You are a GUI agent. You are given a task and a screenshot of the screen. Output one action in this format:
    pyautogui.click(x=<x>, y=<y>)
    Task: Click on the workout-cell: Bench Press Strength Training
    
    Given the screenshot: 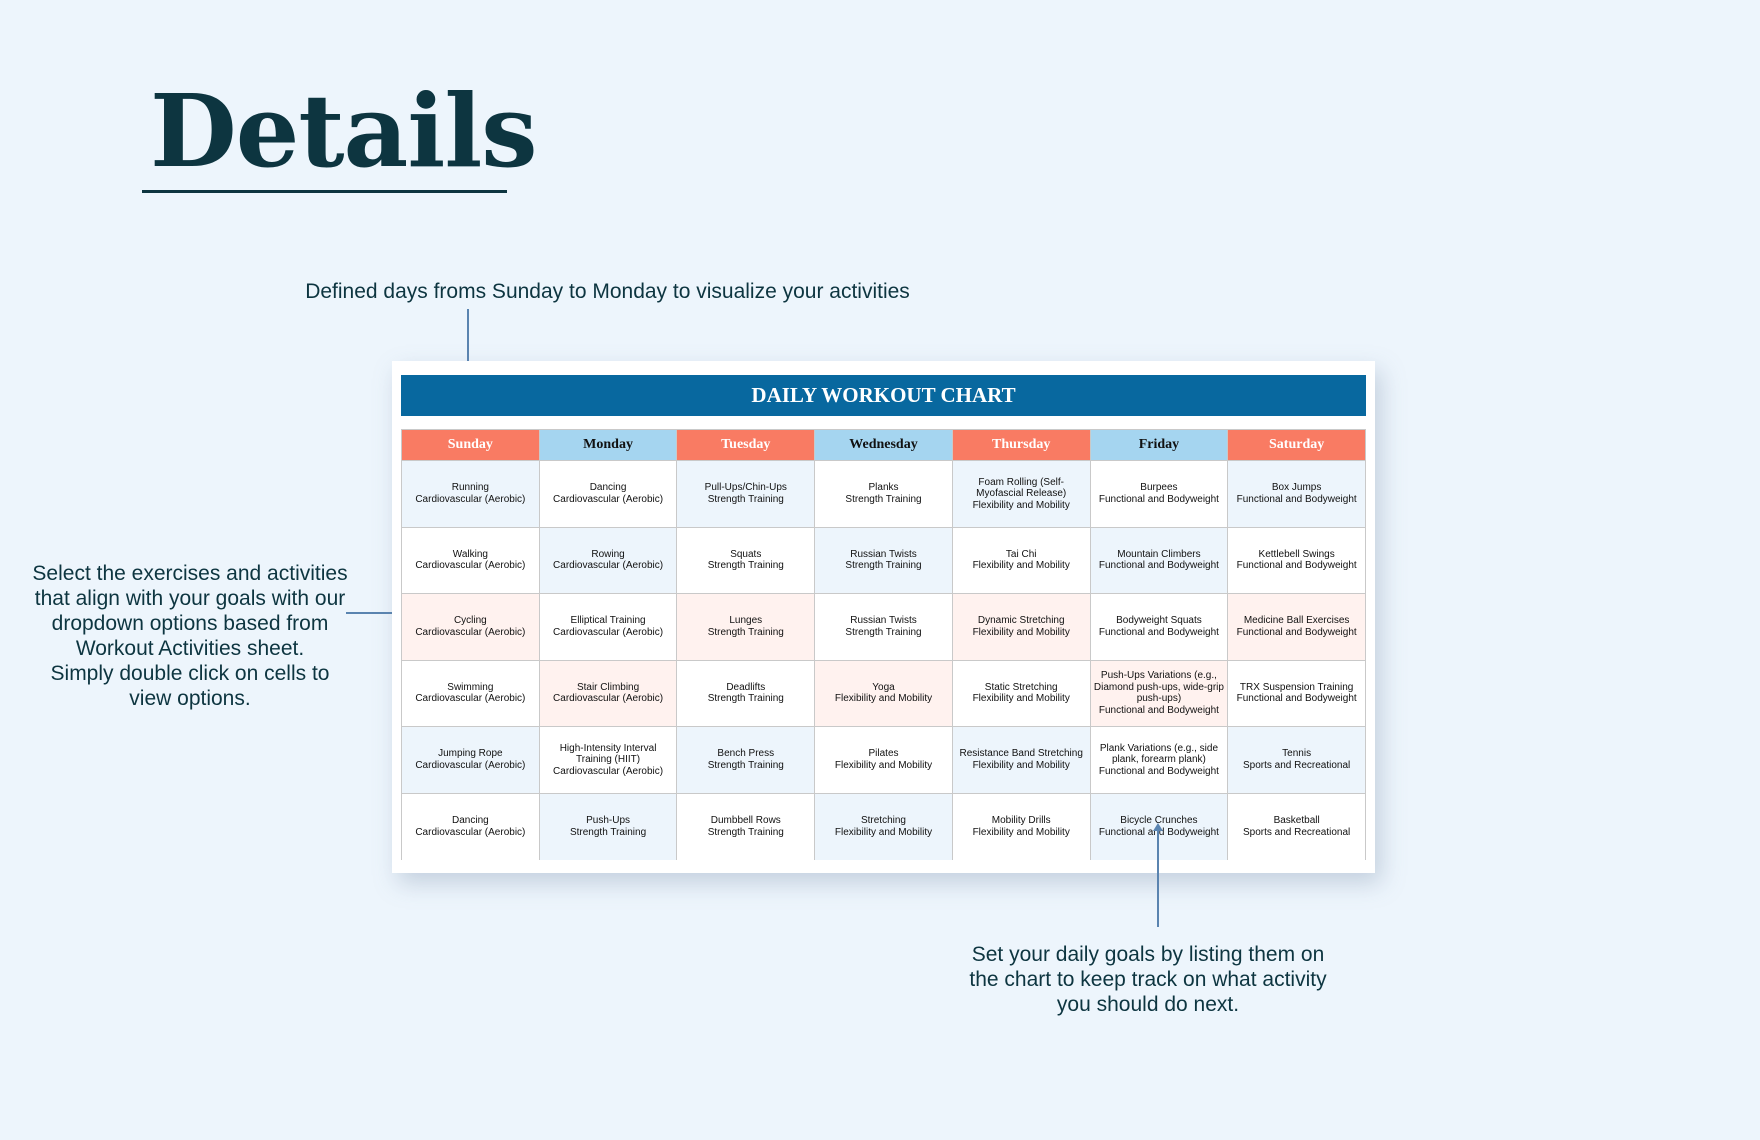 What is the action you would take?
    pyautogui.click(x=746, y=760)
    